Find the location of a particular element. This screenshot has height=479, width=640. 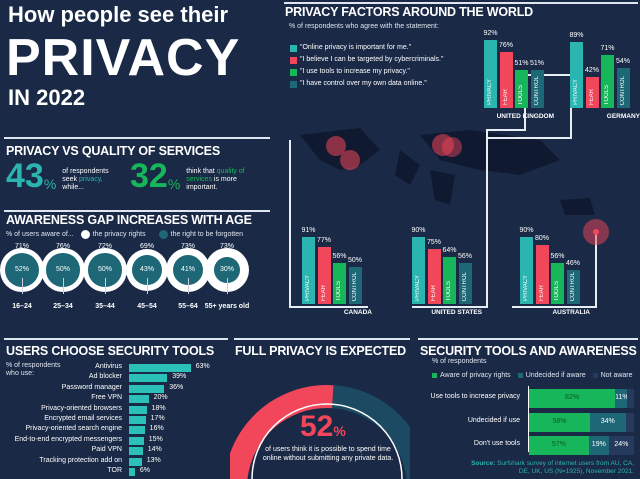

legend-label: Aware of privacy rights is located at coordinates (475, 375).